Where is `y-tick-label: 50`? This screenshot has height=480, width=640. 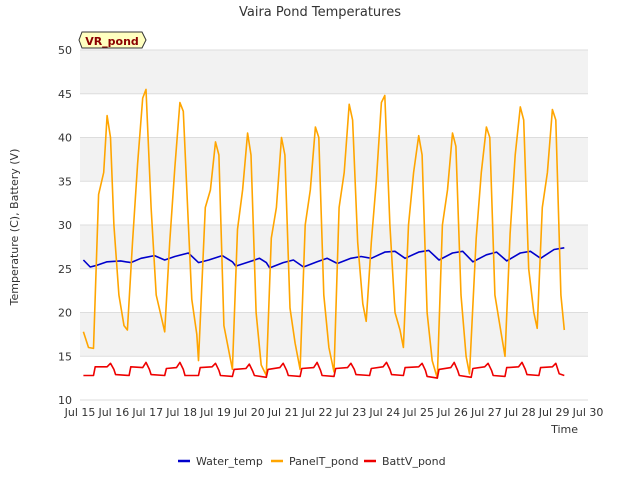
y-tick-label: 50 is located at coordinates (65, 50).